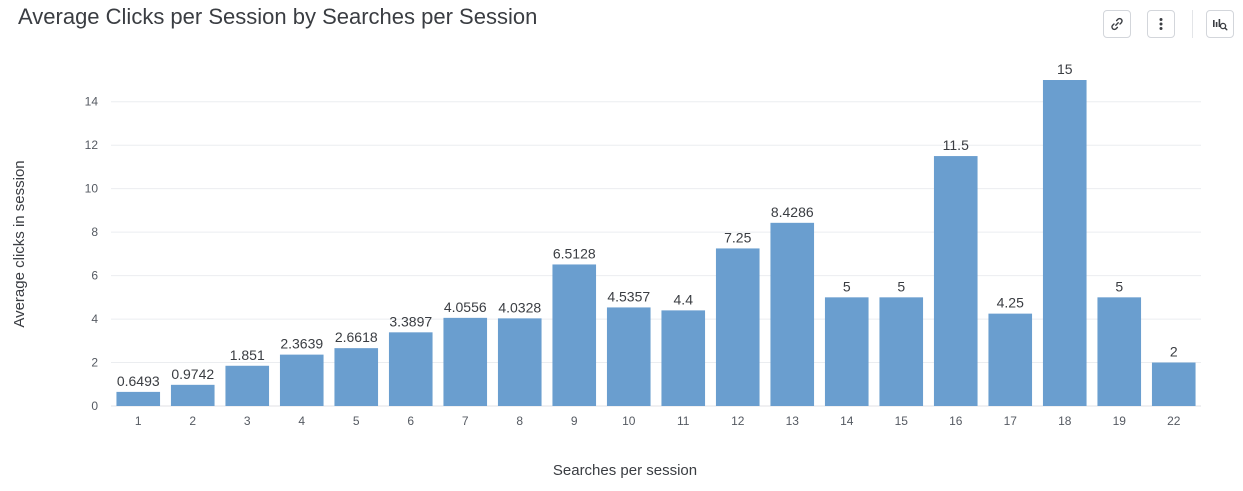 This screenshot has height=491, width=1243. I want to click on x-tick-label: 5, so click(356, 421).